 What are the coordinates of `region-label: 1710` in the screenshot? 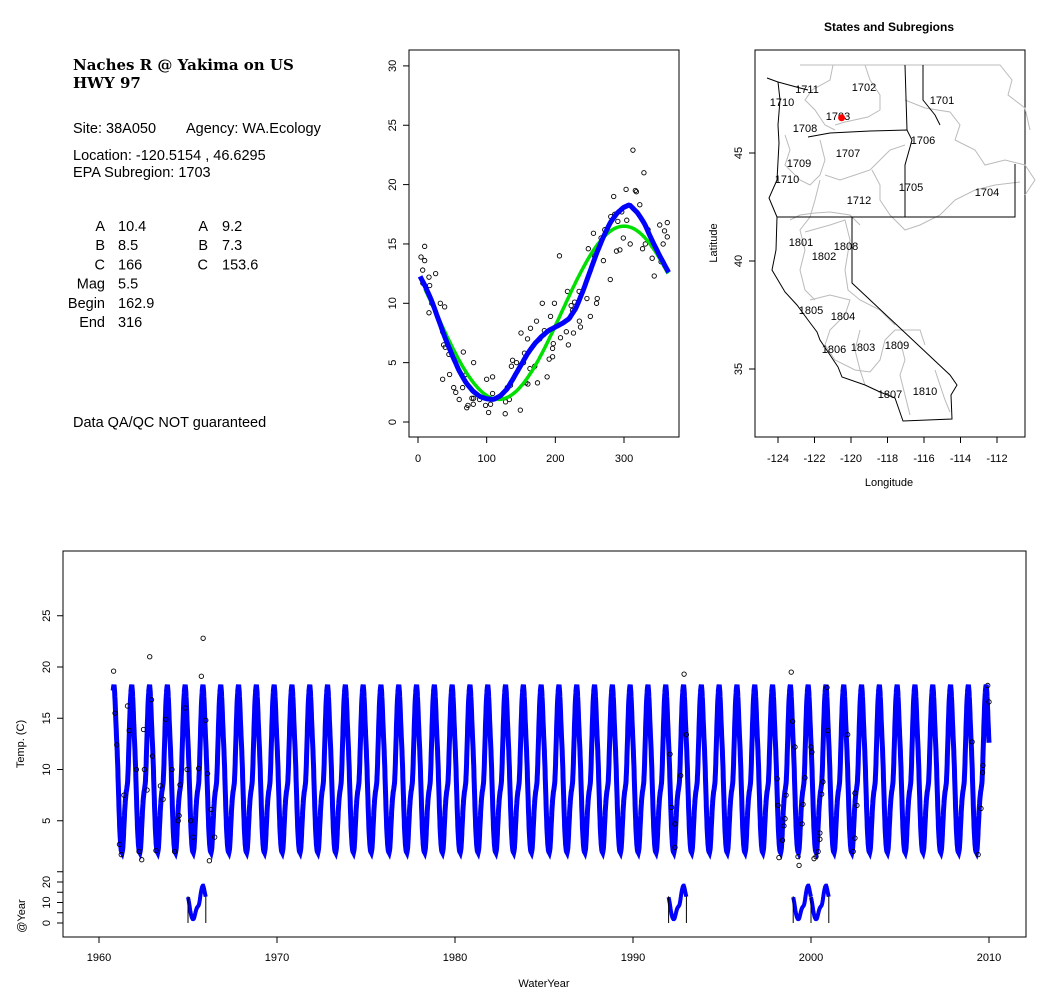 It's located at (782, 103).